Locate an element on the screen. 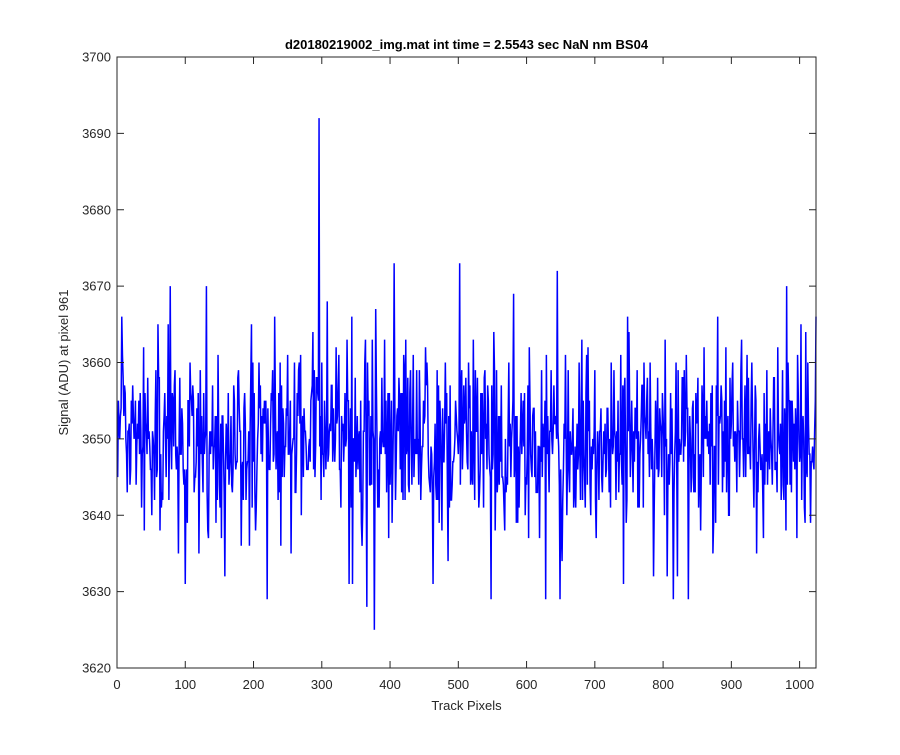 This screenshot has height=755, width=900. y-tick-label: 3630 is located at coordinates (96, 591).